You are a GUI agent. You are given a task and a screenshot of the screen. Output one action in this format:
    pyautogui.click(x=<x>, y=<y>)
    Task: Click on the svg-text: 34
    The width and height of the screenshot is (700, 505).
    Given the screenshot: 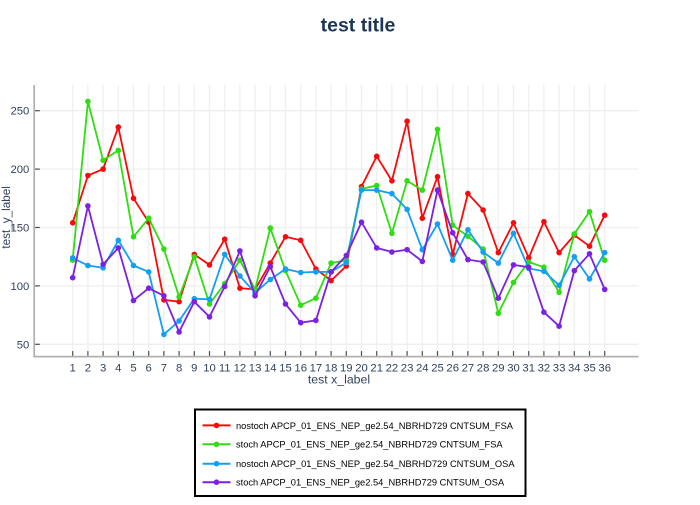 What is the action you would take?
    pyautogui.click(x=574, y=369)
    